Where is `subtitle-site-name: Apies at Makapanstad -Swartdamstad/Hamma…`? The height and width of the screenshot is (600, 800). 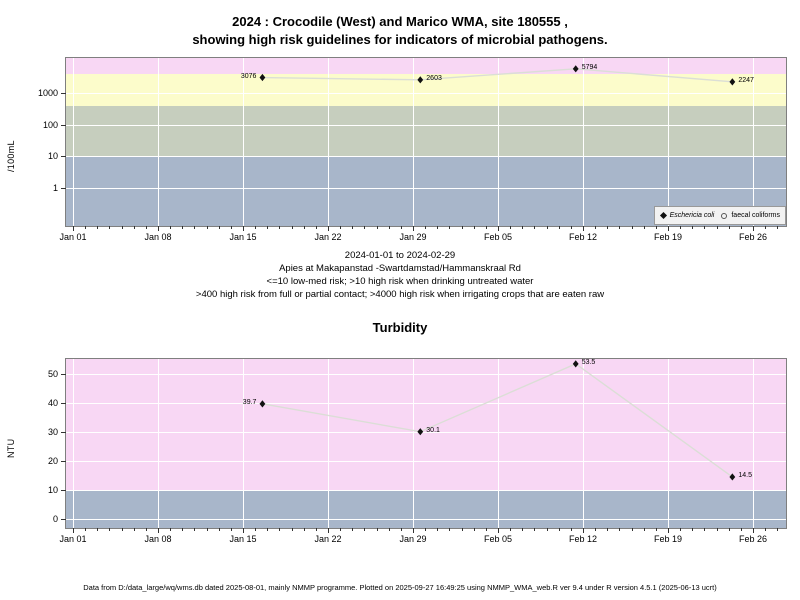 subtitle-site-name: Apies at Makapanstad -Swartdamstad/Hamma… is located at coordinates (400, 268).